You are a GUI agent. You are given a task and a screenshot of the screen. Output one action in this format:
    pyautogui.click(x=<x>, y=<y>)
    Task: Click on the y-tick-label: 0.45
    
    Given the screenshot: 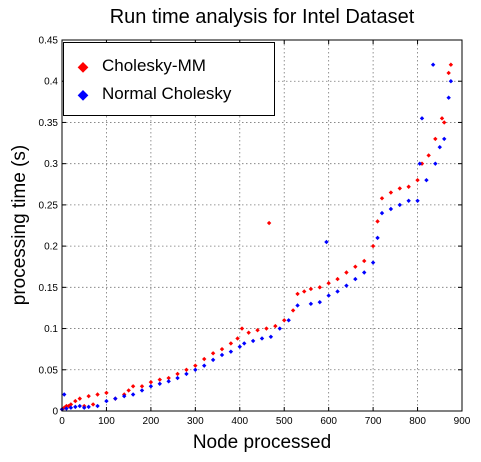 What is the action you would take?
    pyautogui.click(x=49, y=41)
    